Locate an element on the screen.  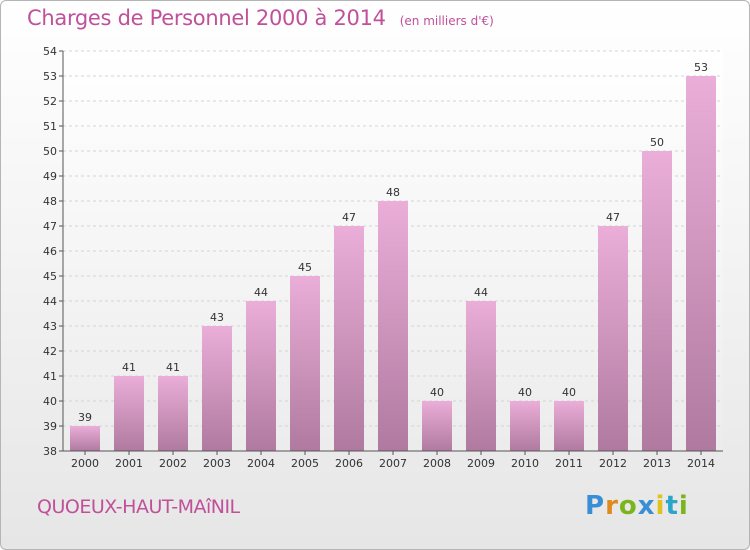
brand-letter: P is located at coordinates (595, 506).